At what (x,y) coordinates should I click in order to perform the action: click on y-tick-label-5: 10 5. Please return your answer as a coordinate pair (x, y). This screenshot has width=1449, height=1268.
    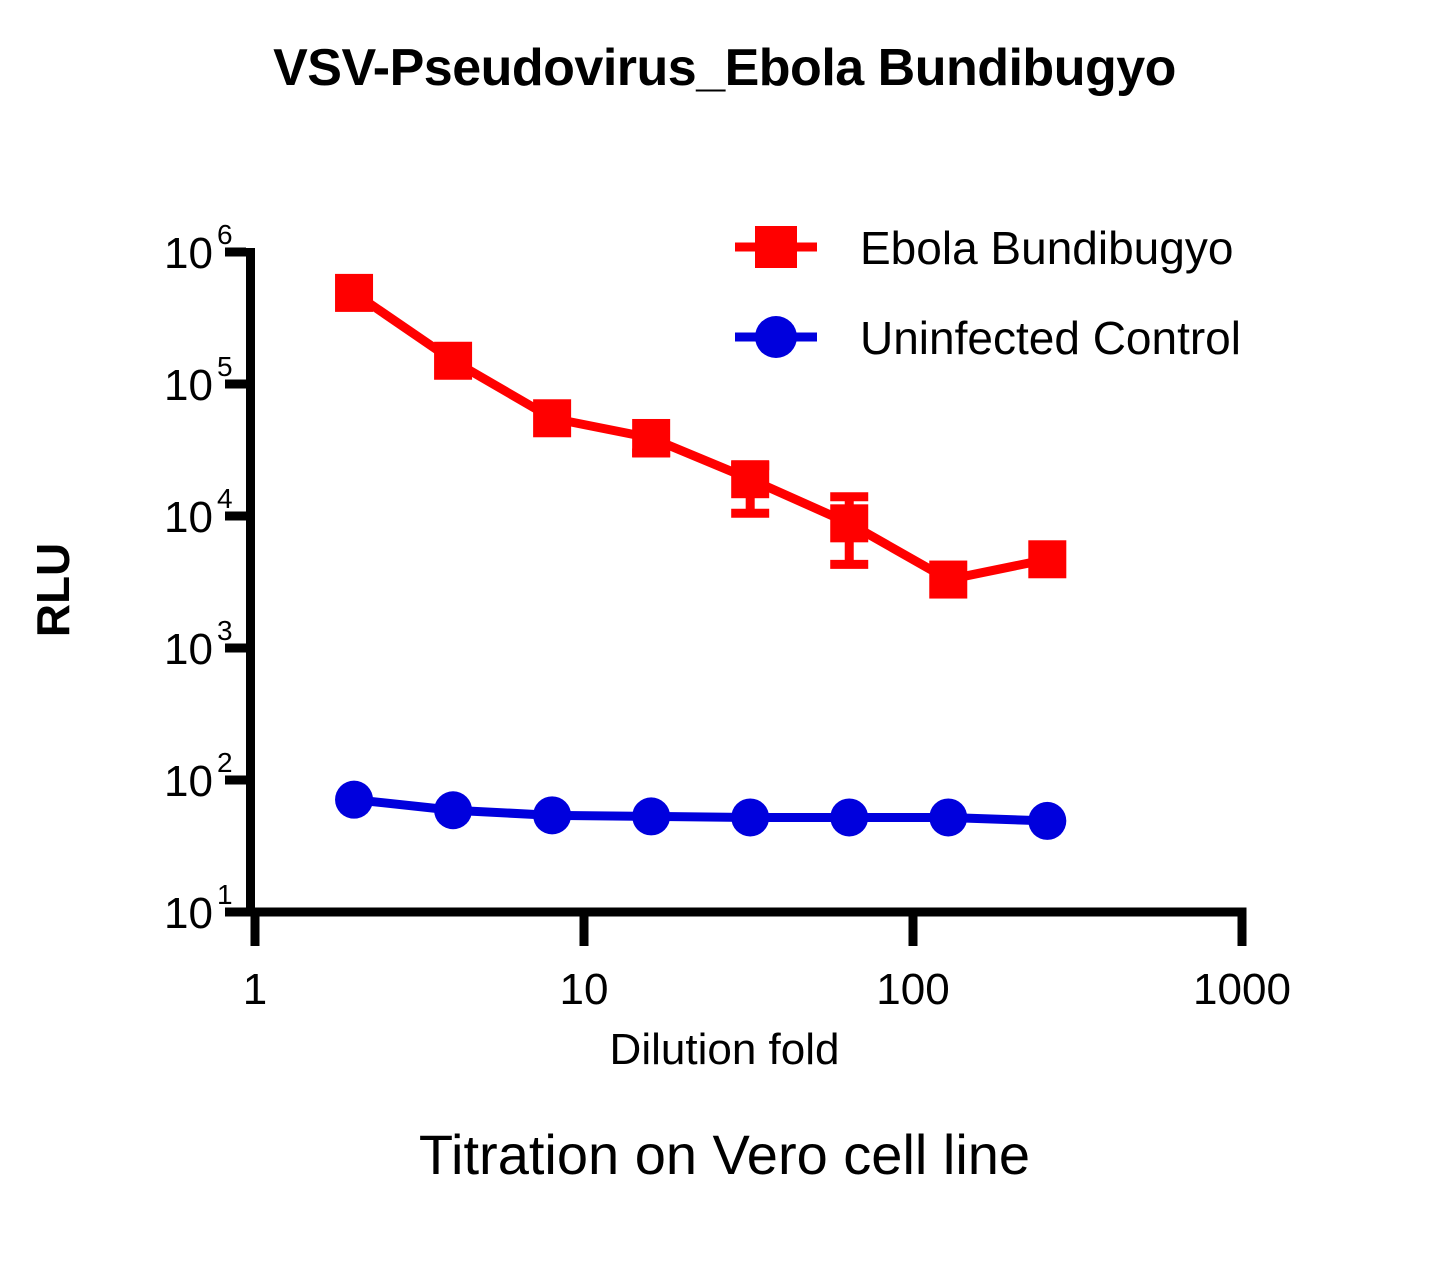
    Looking at the image, I should click on (198, 380).